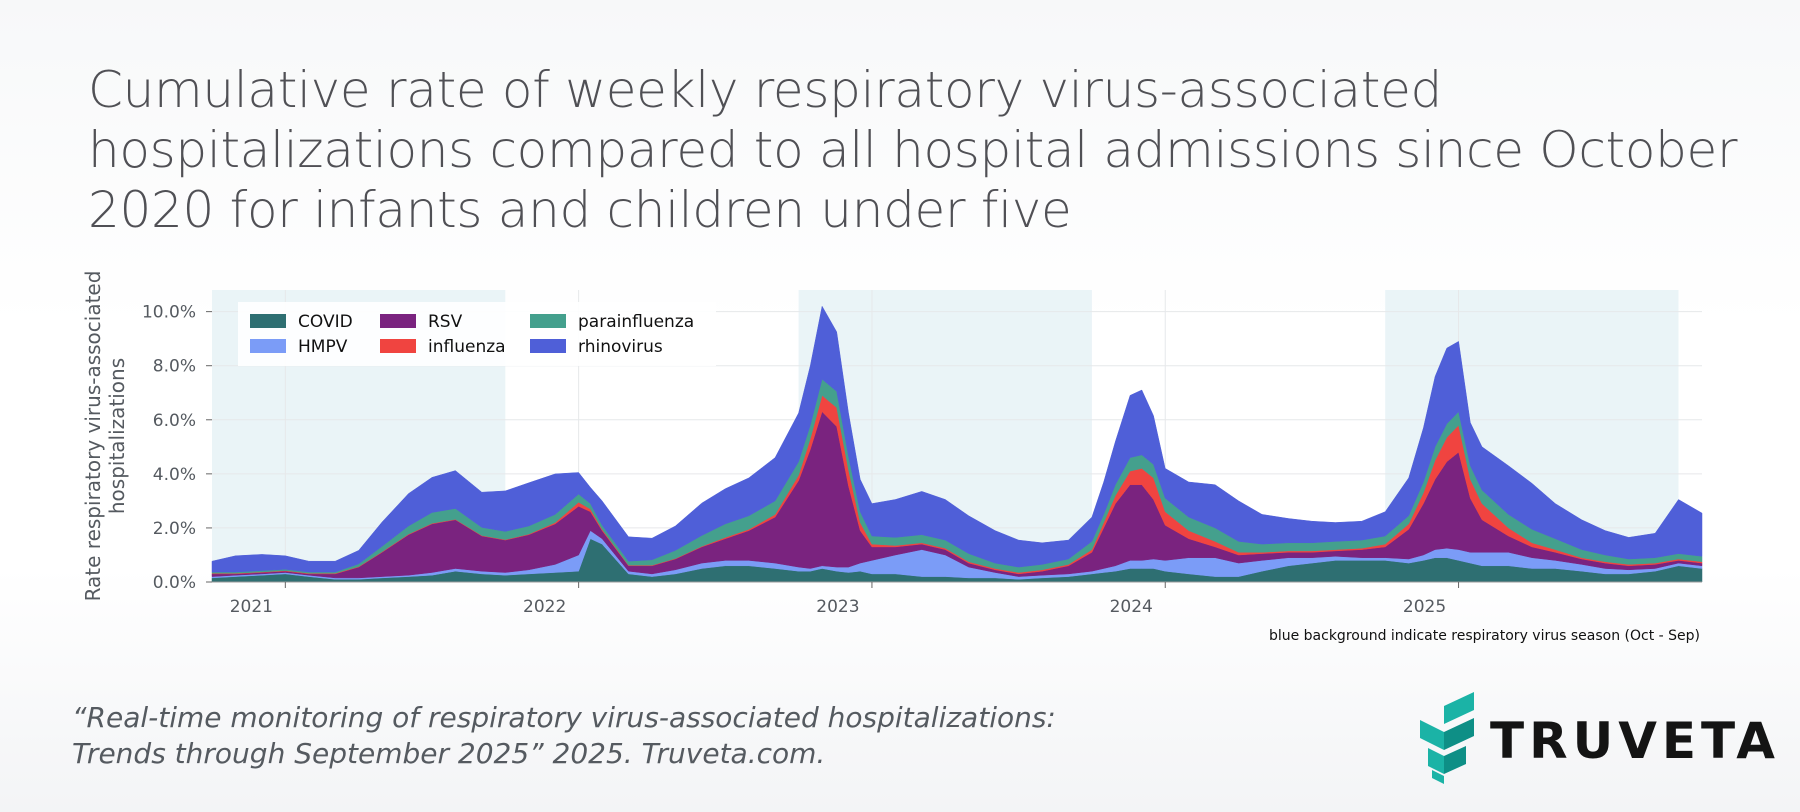 This screenshot has width=1800, height=812. Describe the element at coordinates (323, 347) in the screenshot. I see `legend-label-HMPV: HMPV` at that location.